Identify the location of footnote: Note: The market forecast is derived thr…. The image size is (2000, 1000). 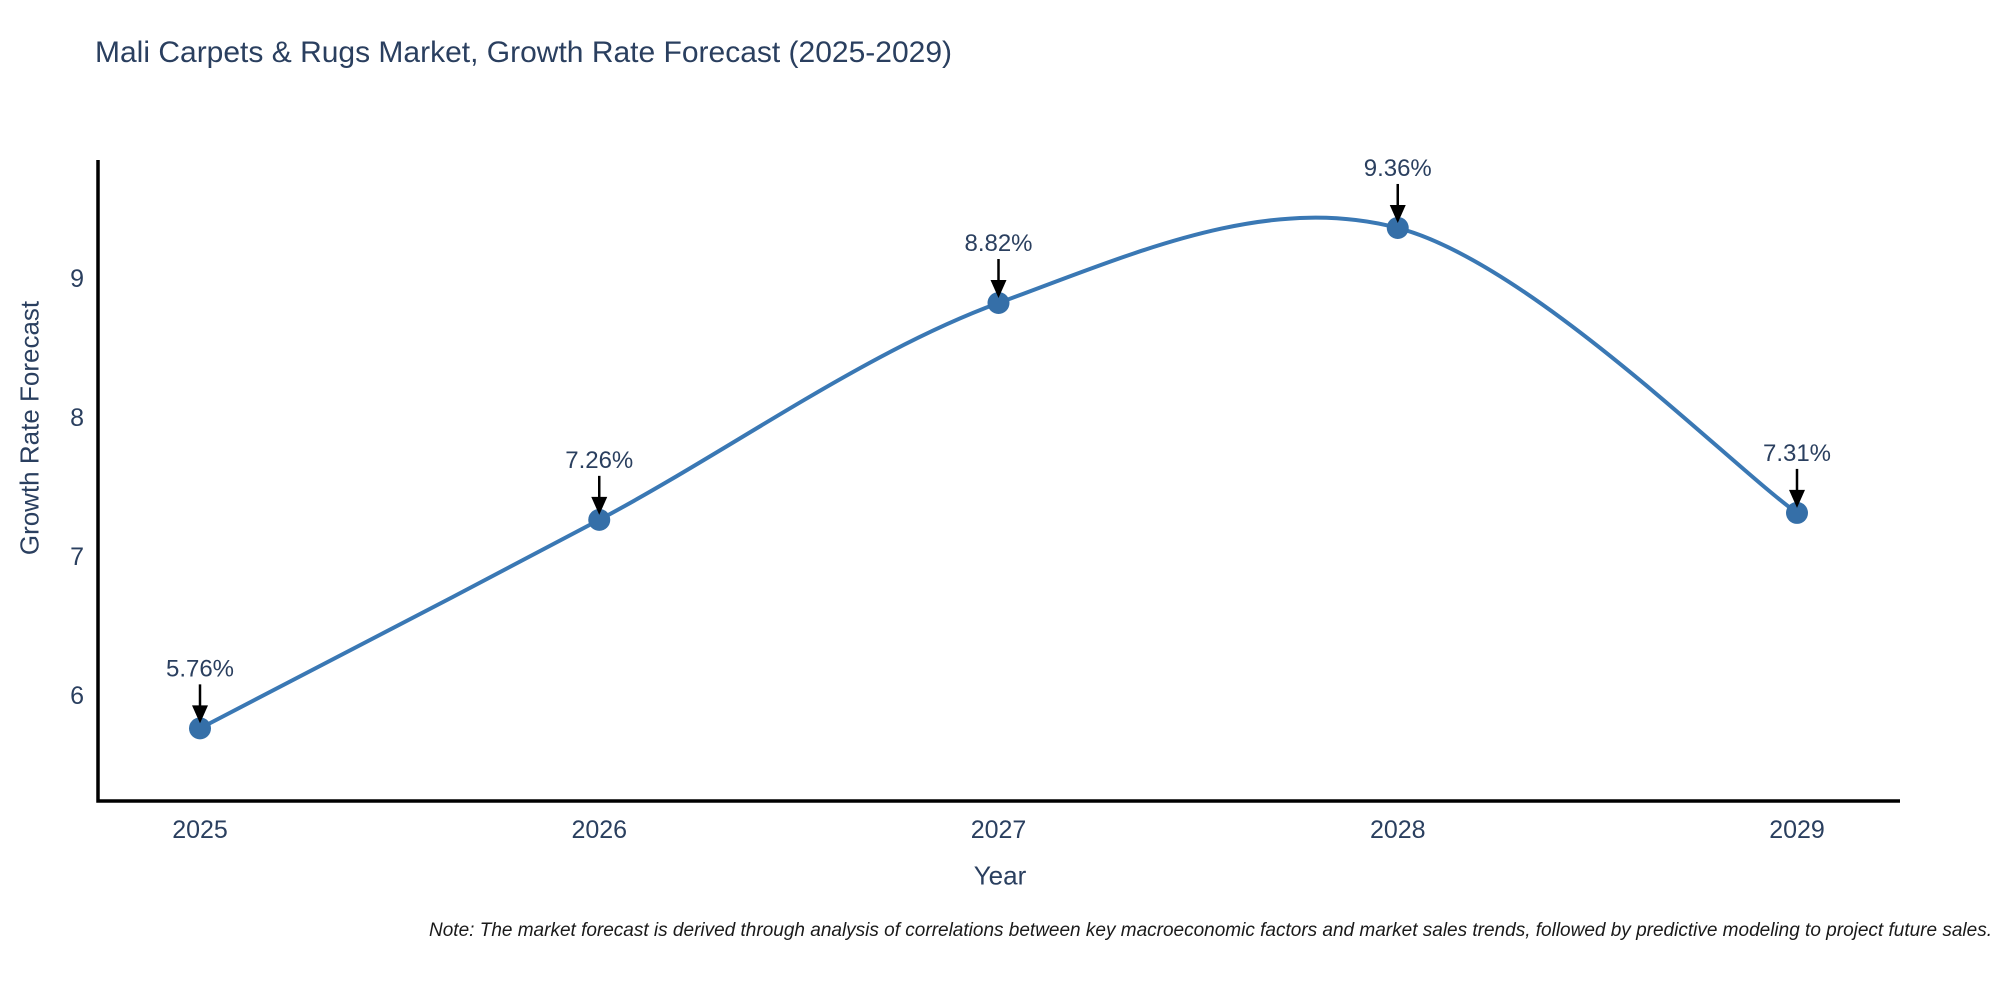
(1210, 930).